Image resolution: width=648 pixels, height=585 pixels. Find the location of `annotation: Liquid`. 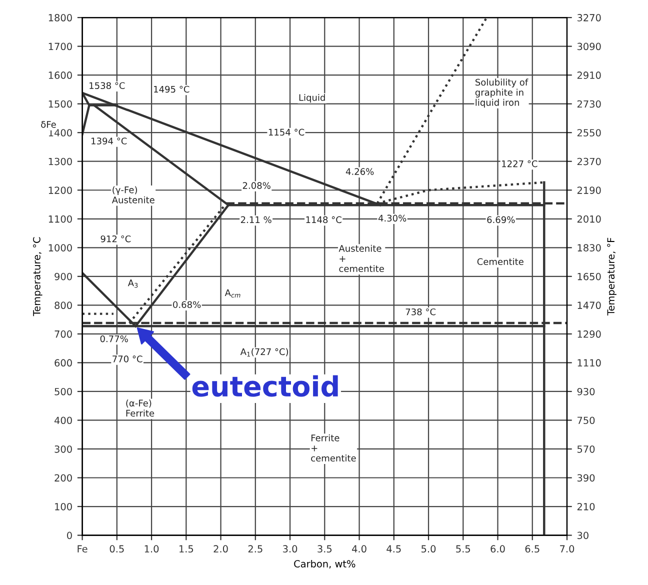

annotation: Liquid is located at coordinates (312, 98).